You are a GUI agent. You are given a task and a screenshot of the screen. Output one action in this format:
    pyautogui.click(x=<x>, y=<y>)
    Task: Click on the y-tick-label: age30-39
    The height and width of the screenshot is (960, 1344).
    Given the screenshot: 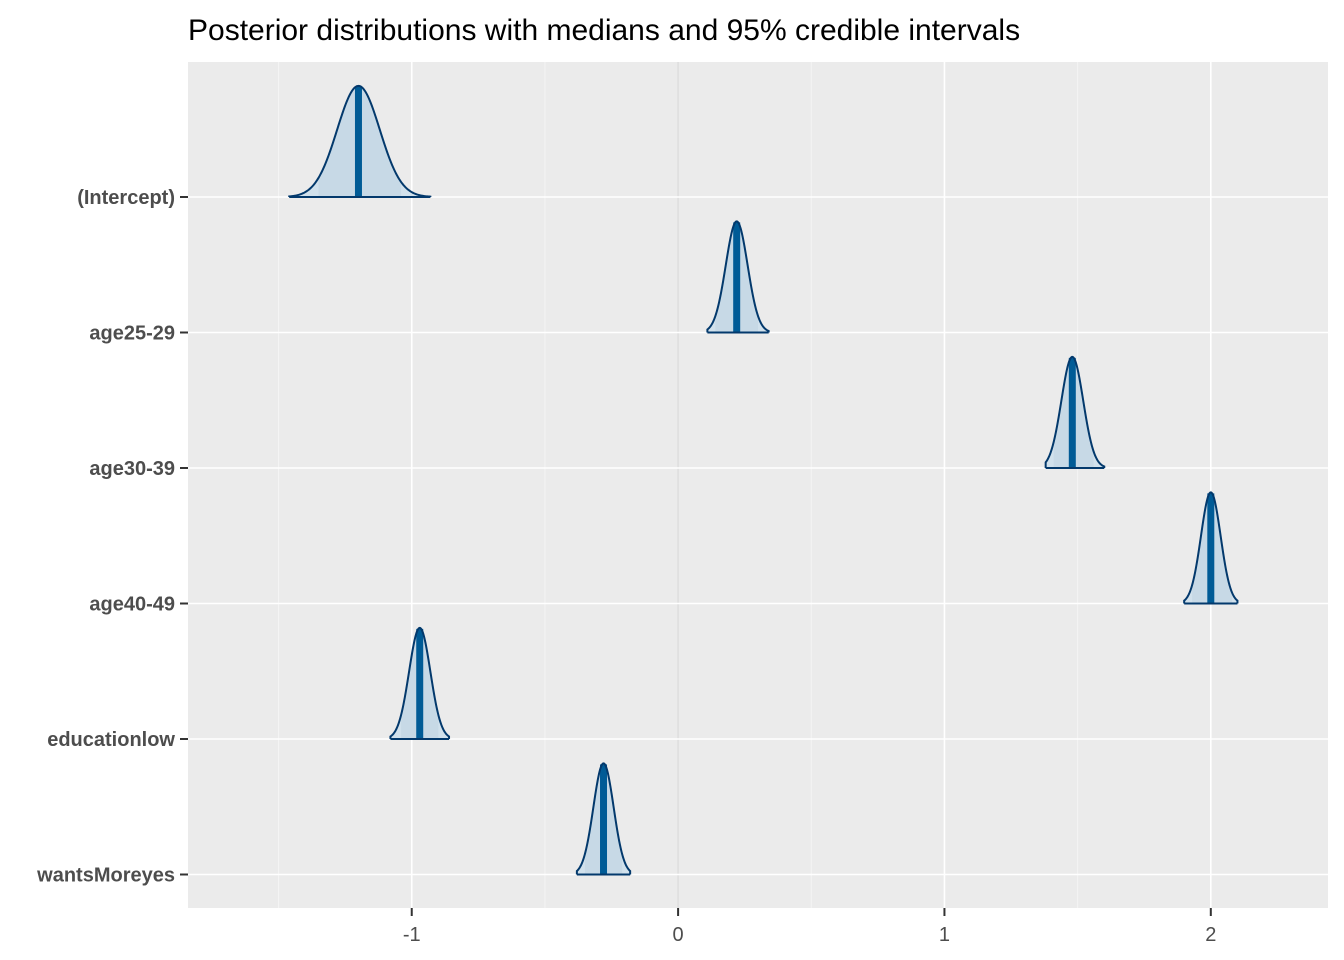 What is the action you would take?
    pyautogui.click(x=132, y=469)
    